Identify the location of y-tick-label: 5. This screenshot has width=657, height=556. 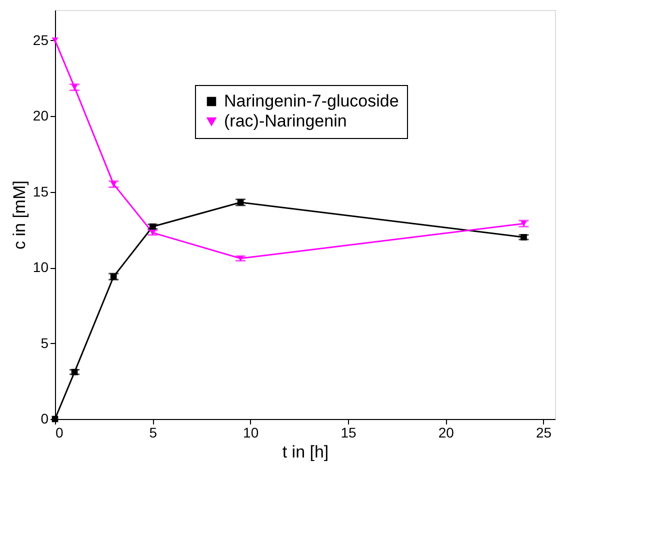
(44, 342).